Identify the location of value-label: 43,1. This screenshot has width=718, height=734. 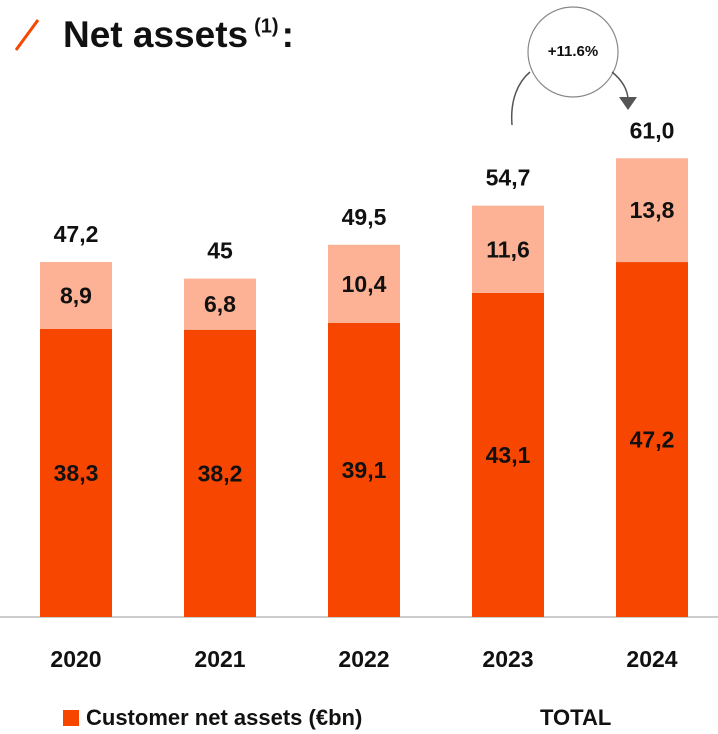
(508, 455).